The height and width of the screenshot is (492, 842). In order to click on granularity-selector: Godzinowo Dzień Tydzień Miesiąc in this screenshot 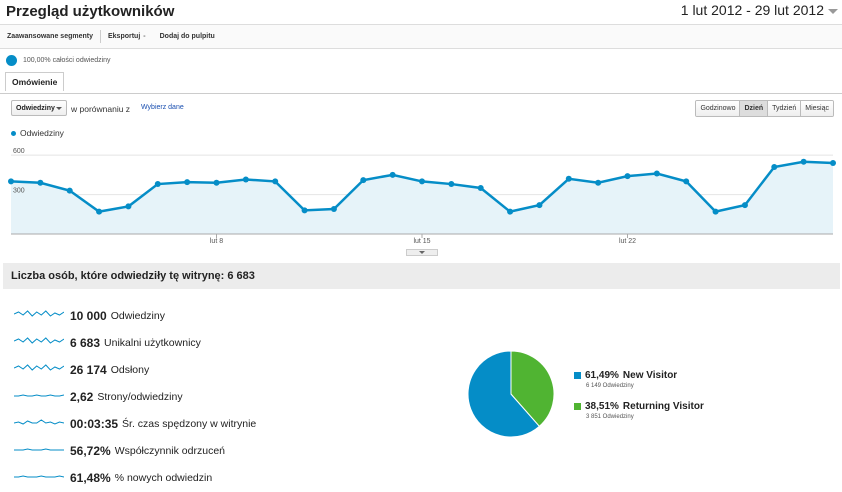, I will do `click(764, 108)`.